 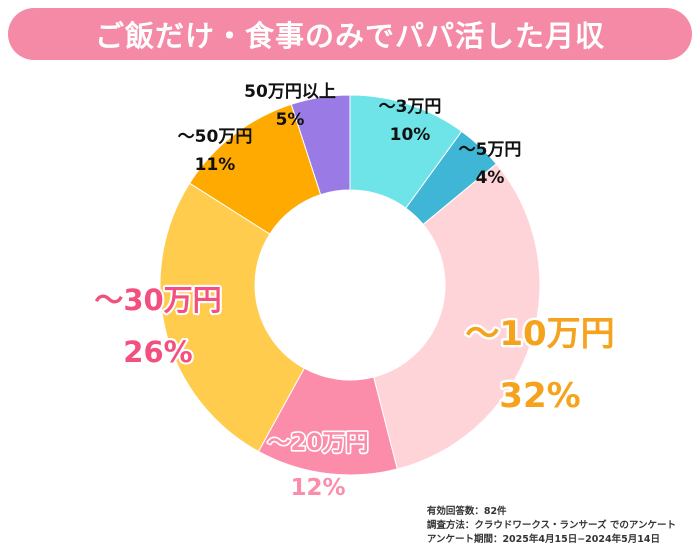 I want to click on chart-title: ご飯だけ・食事のみでパパ活した月収, so click(x=349, y=36).